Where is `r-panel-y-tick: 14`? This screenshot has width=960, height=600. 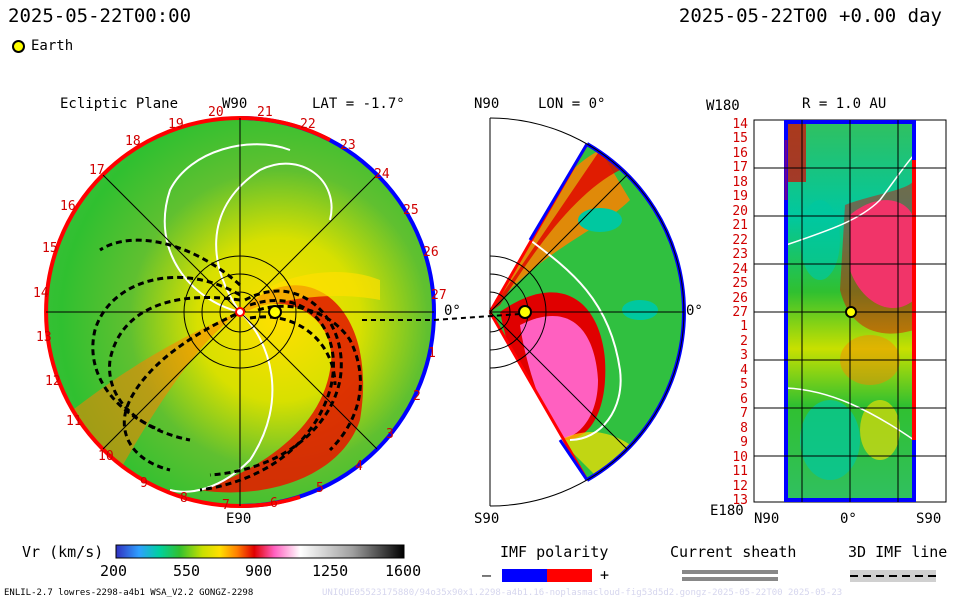 r-panel-y-tick: 14 is located at coordinates (740, 124).